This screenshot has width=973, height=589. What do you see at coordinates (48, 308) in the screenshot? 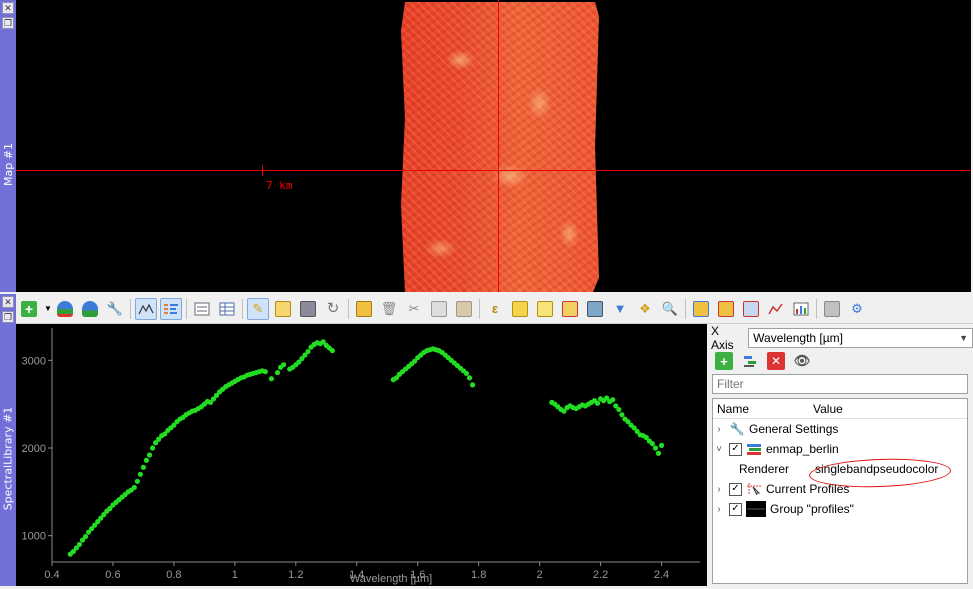
I see `dropdown-arrow-icon: ▼` at bounding box center [48, 308].